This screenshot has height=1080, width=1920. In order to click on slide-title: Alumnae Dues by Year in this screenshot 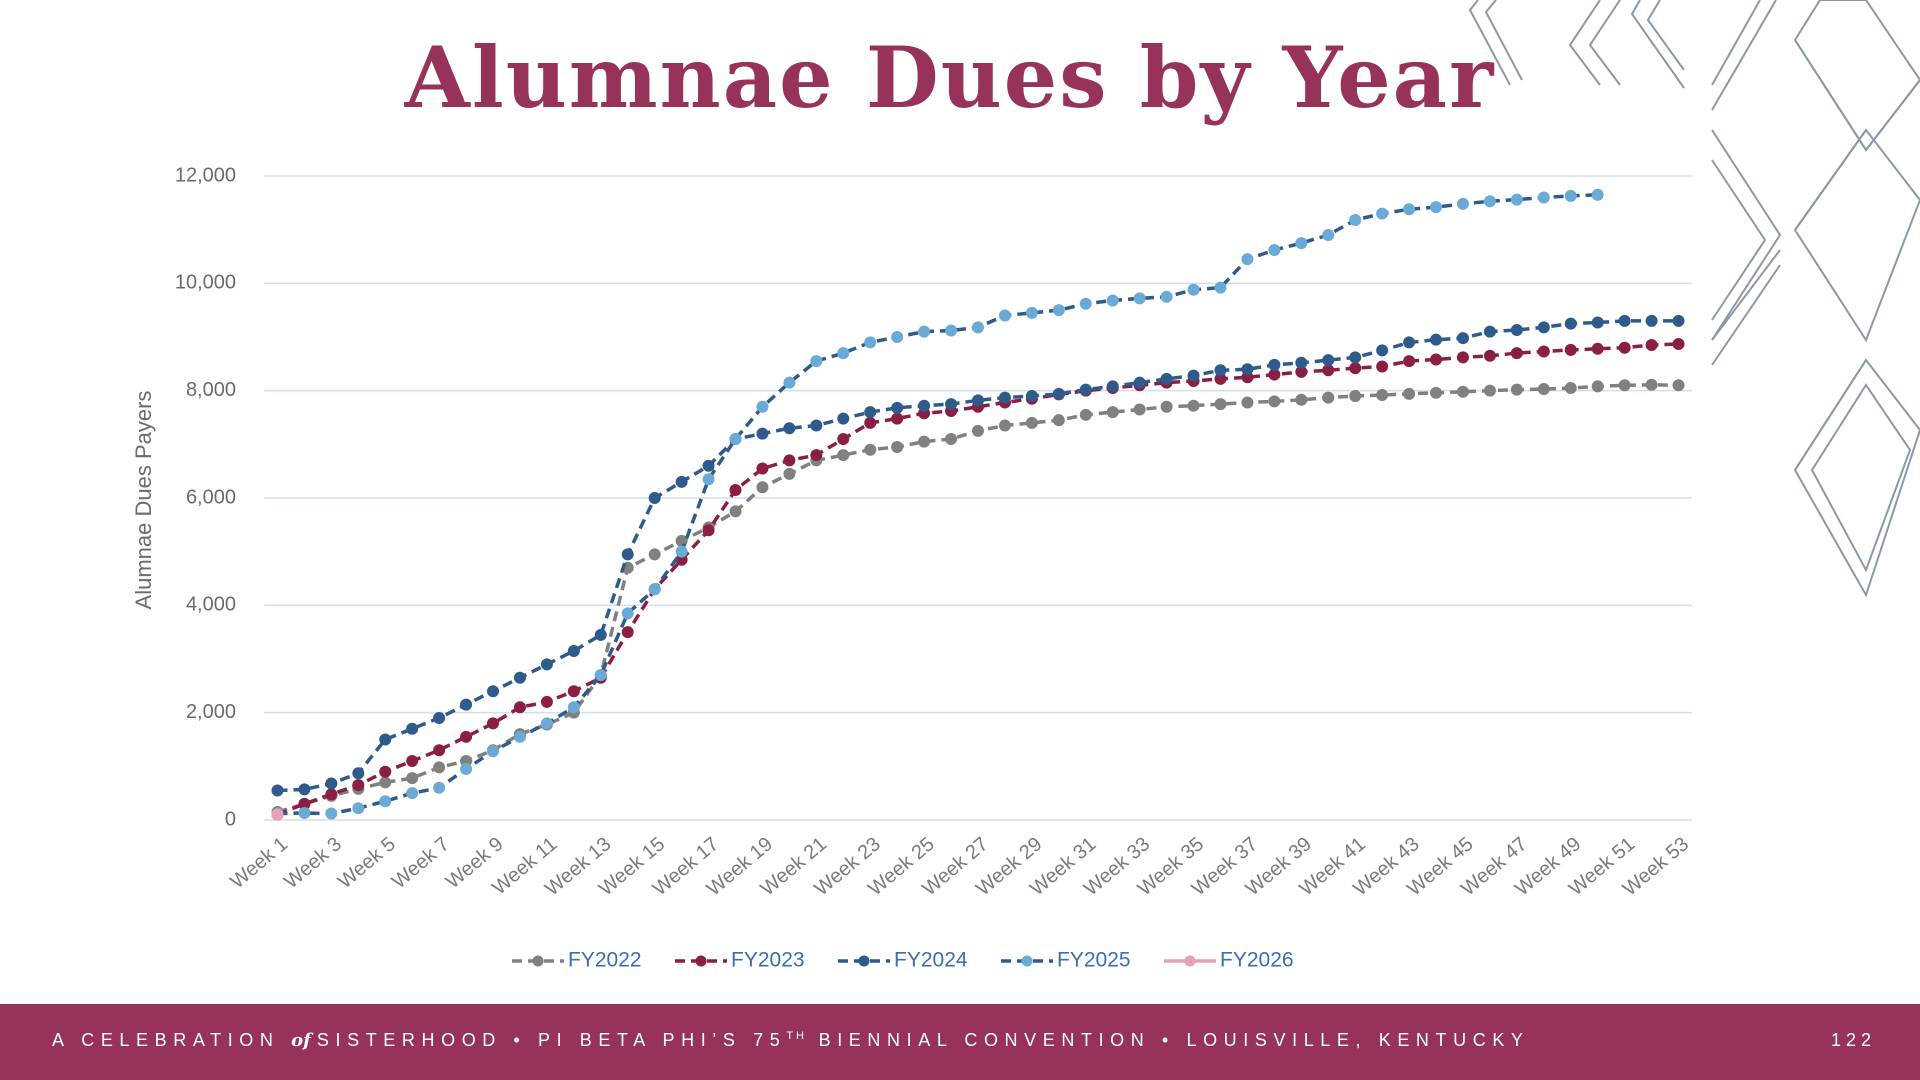, I will do `click(950, 77)`.